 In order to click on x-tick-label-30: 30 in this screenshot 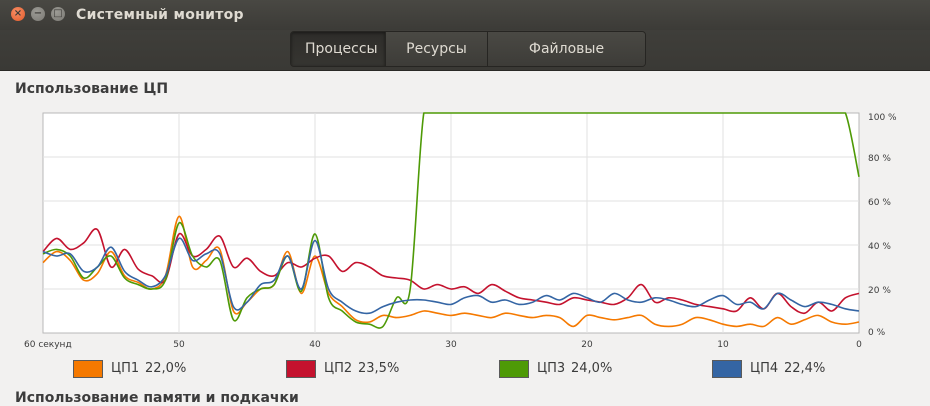, I will do `click(451, 345)`.